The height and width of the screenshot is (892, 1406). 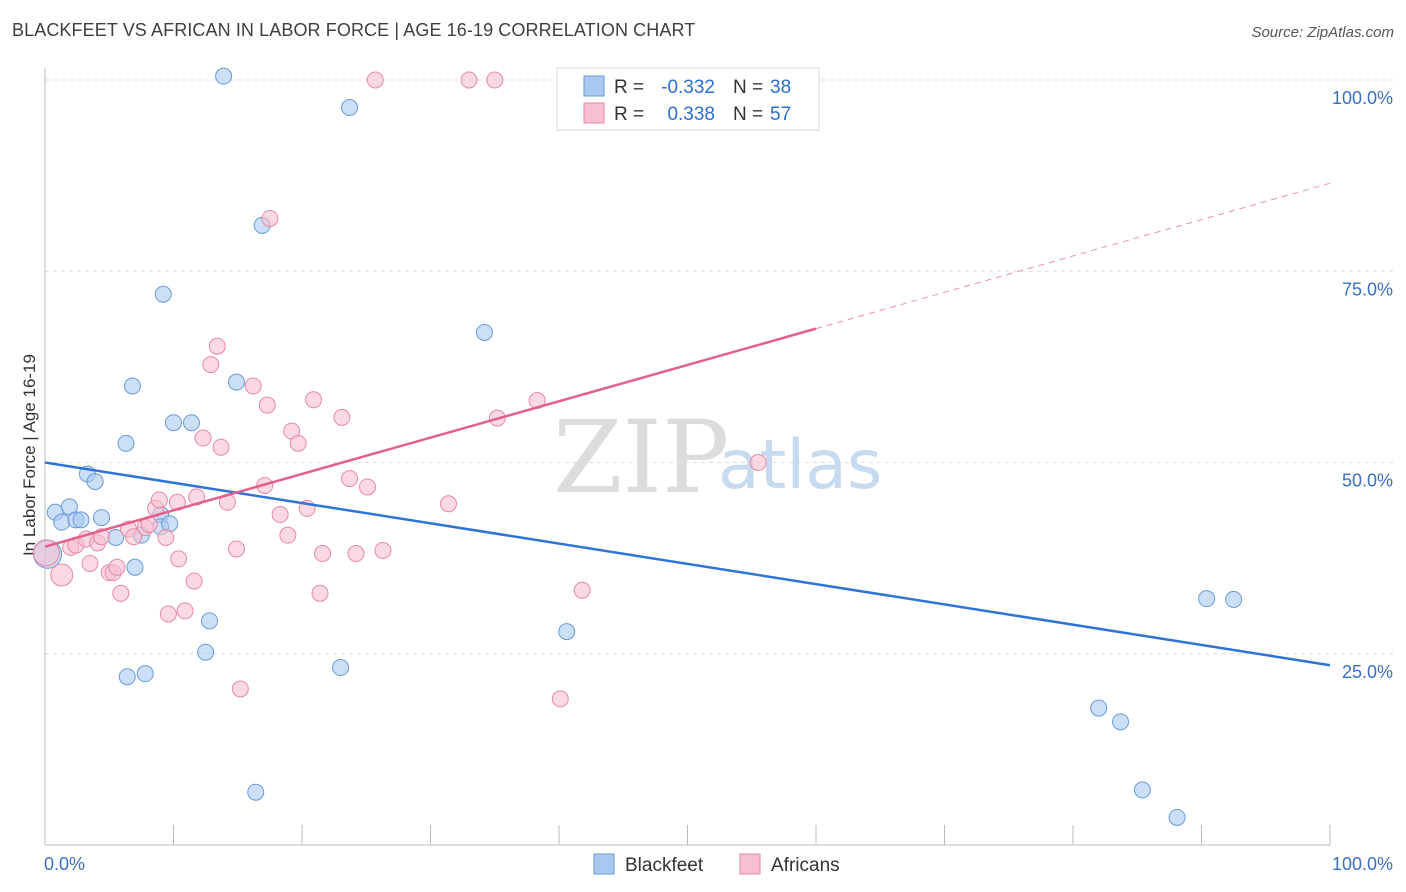 I want to click on africans-trend-line-extension, so click(x=1073, y=256).